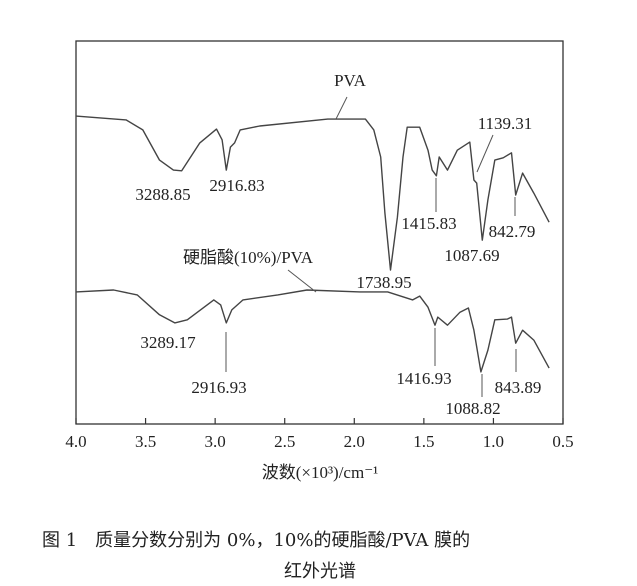  Describe the element at coordinates (145, 441) in the screenshot. I see `x-tick-label: 3.5` at that location.